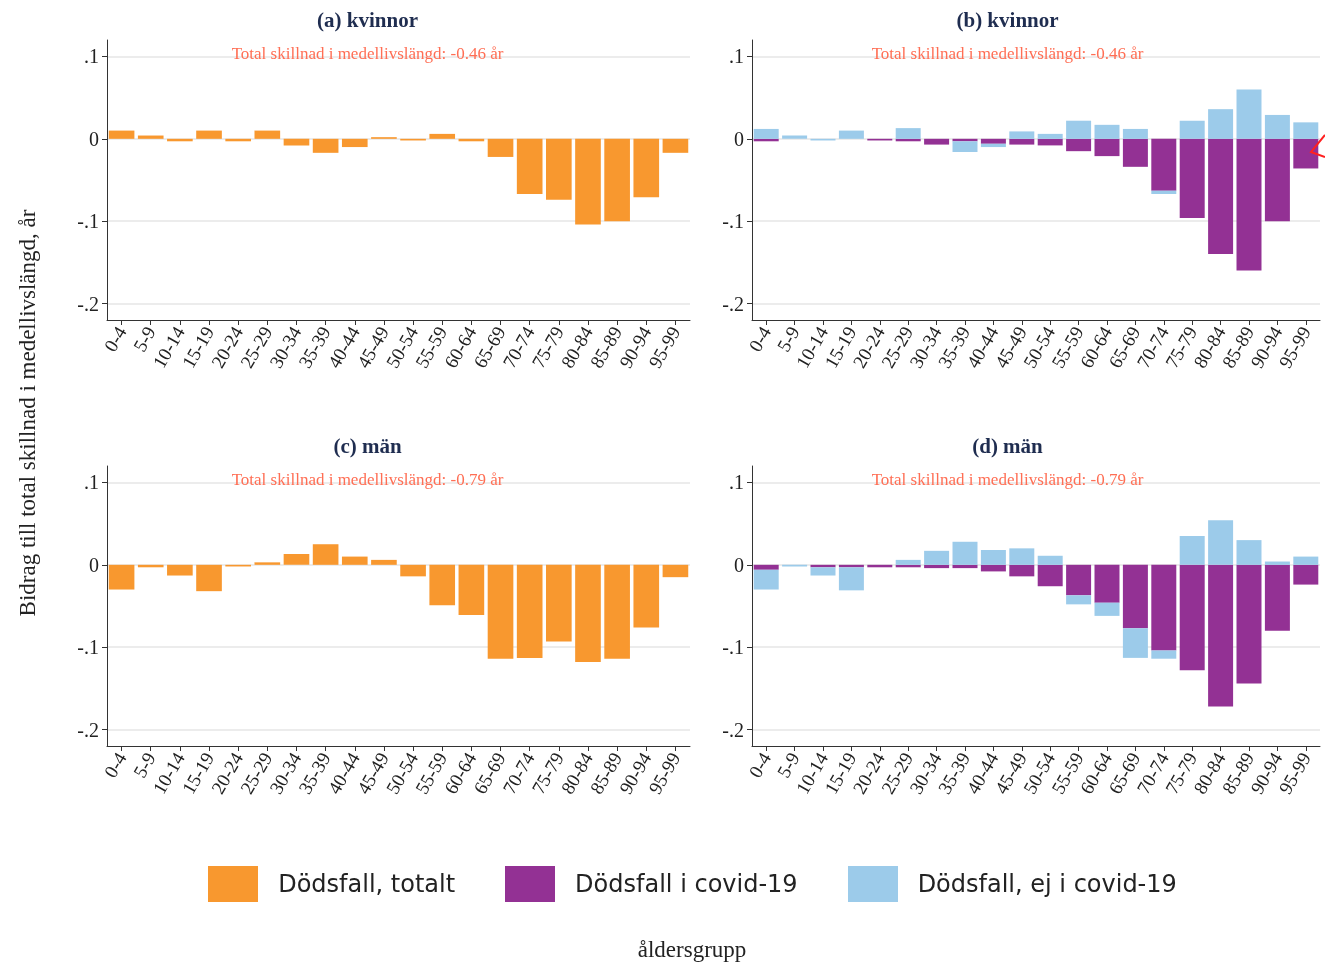 This screenshot has width=1325, height=967. What do you see at coordinates (1047, 884) in the screenshot?
I see `legend-label: Dödsfall, ej i covid-19` at bounding box center [1047, 884].